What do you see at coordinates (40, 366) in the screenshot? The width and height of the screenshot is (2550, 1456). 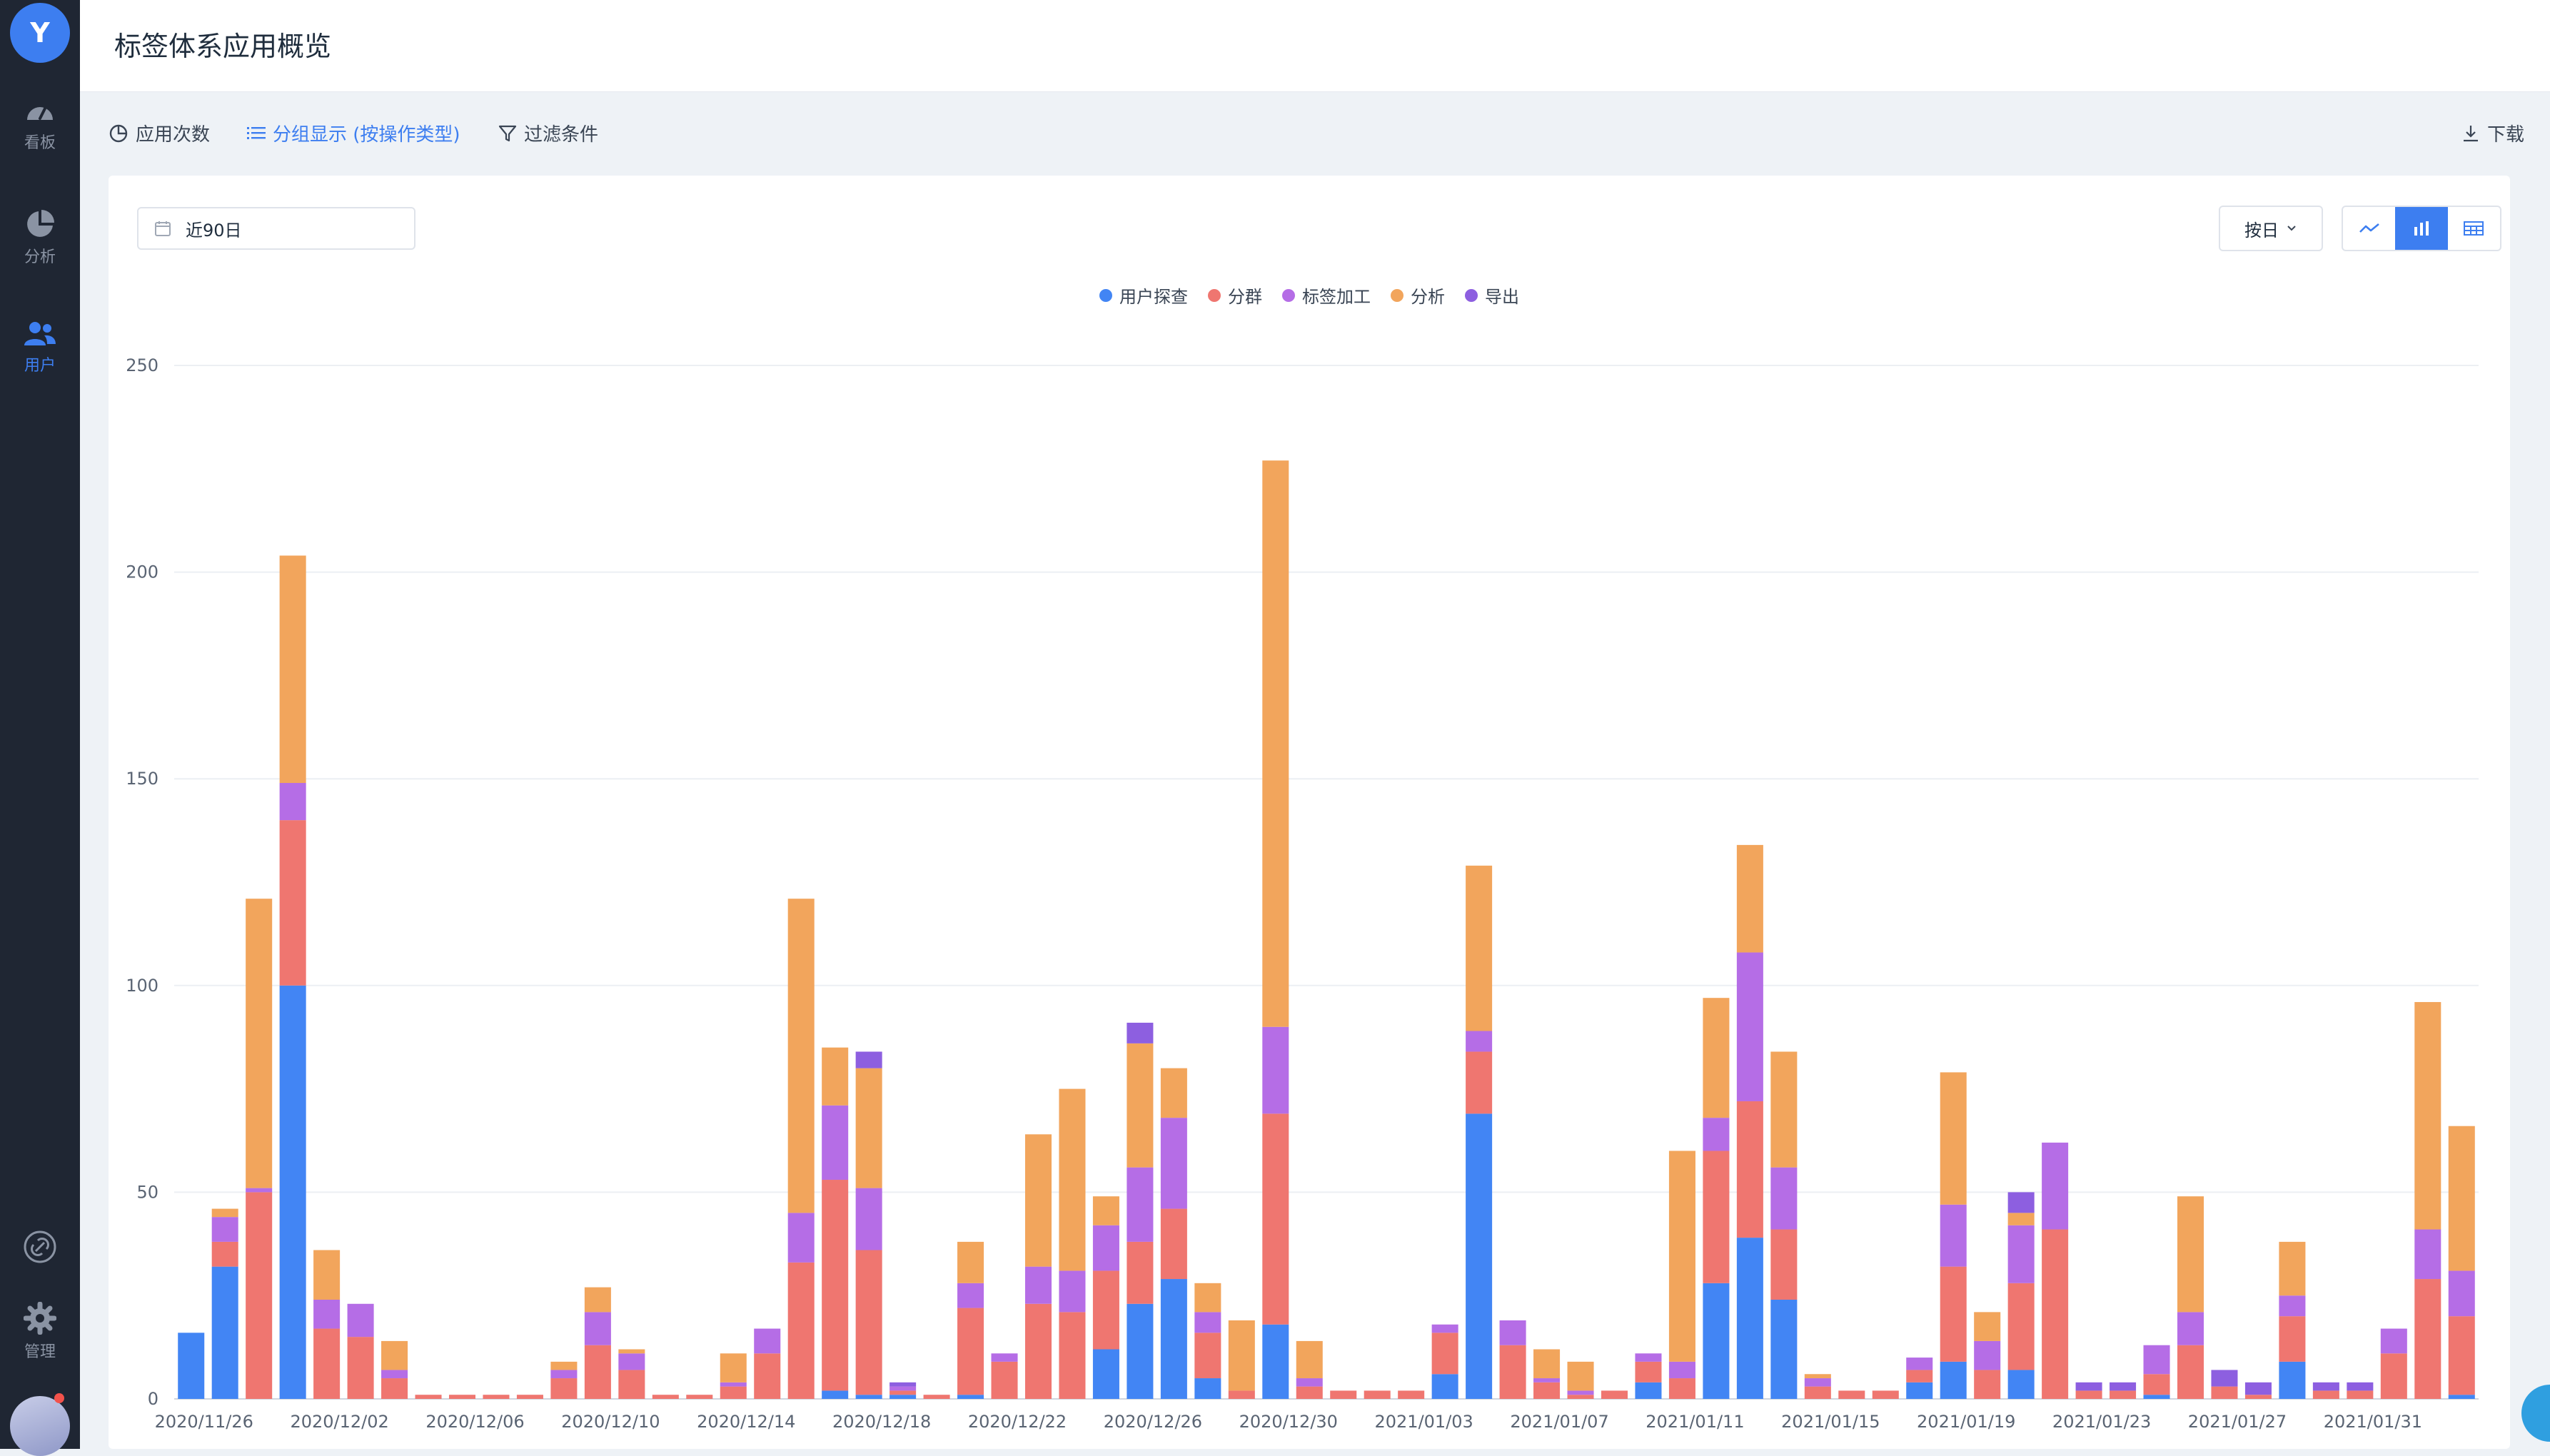 I see `sidebar-item-label: 用户` at bounding box center [40, 366].